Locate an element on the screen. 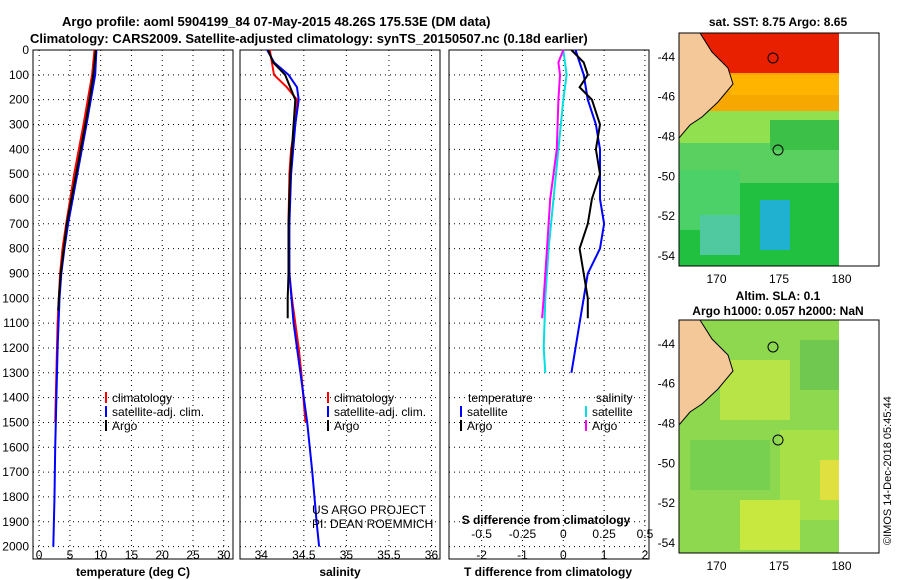 This screenshot has height=580, width=900. legend-s-argo: Argo is located at coordinates (605, 426).